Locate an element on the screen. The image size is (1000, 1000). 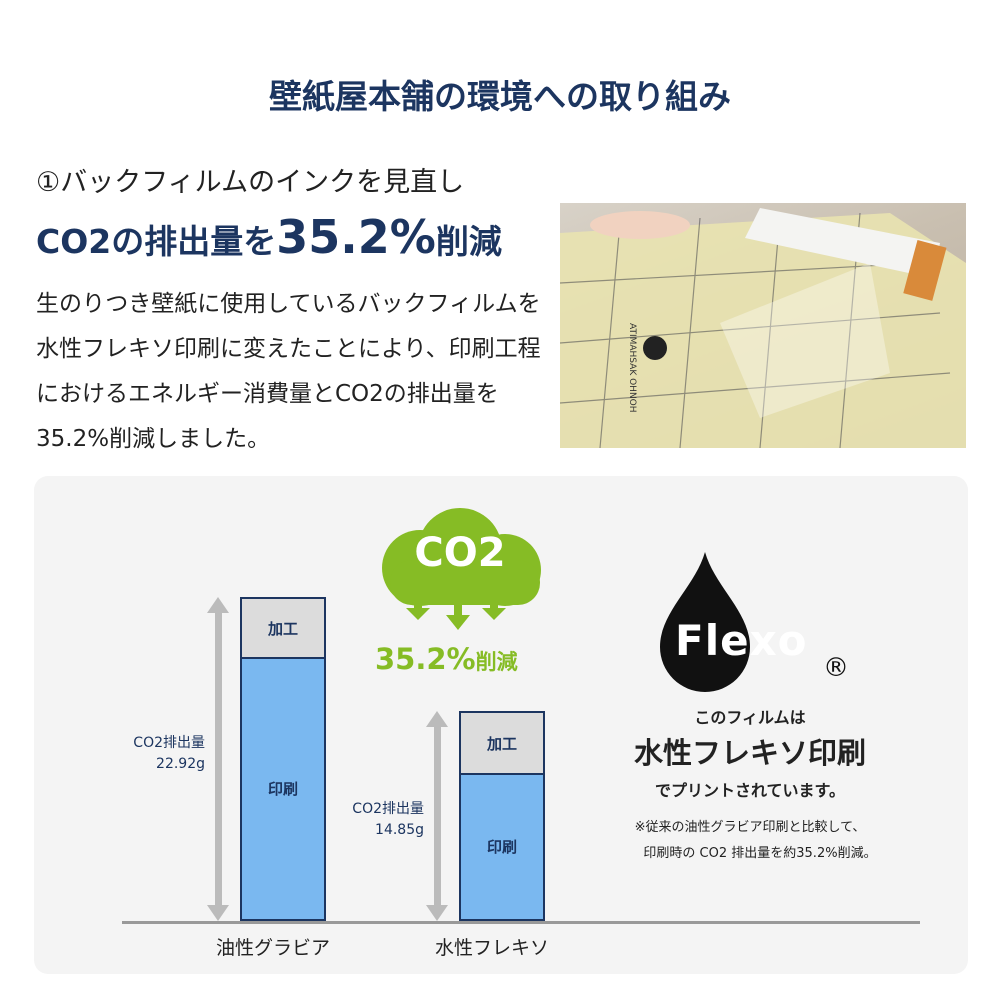
reduction-badge: 35.2%削減 is located at coordinates (446, 659).